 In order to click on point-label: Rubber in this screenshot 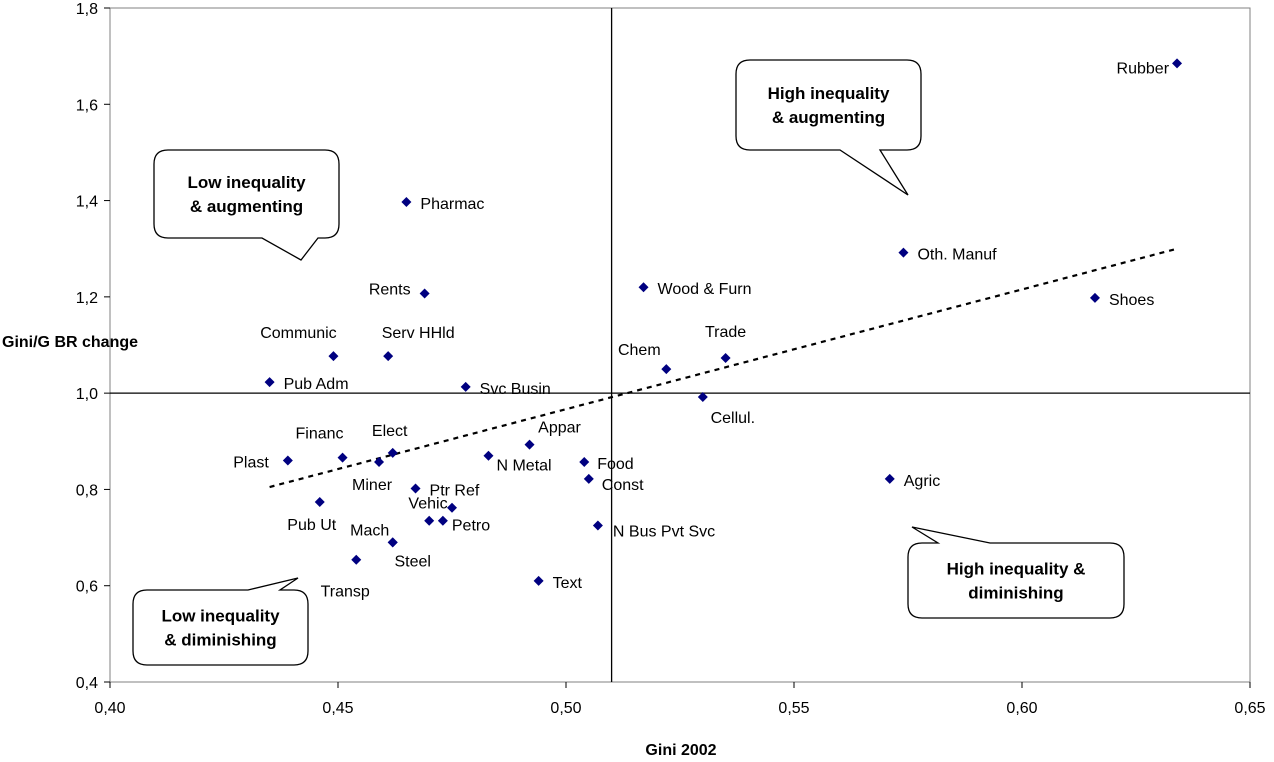, I will do `click(1143, 68)`.